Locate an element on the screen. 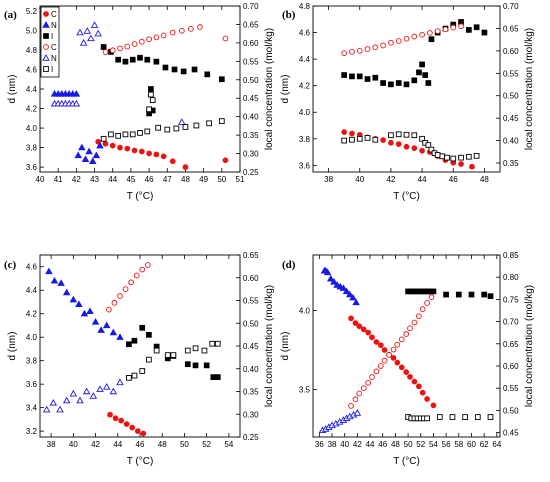 The image size is (550, 482). x-tick-label: 41 is located at coordinates (58, 179).